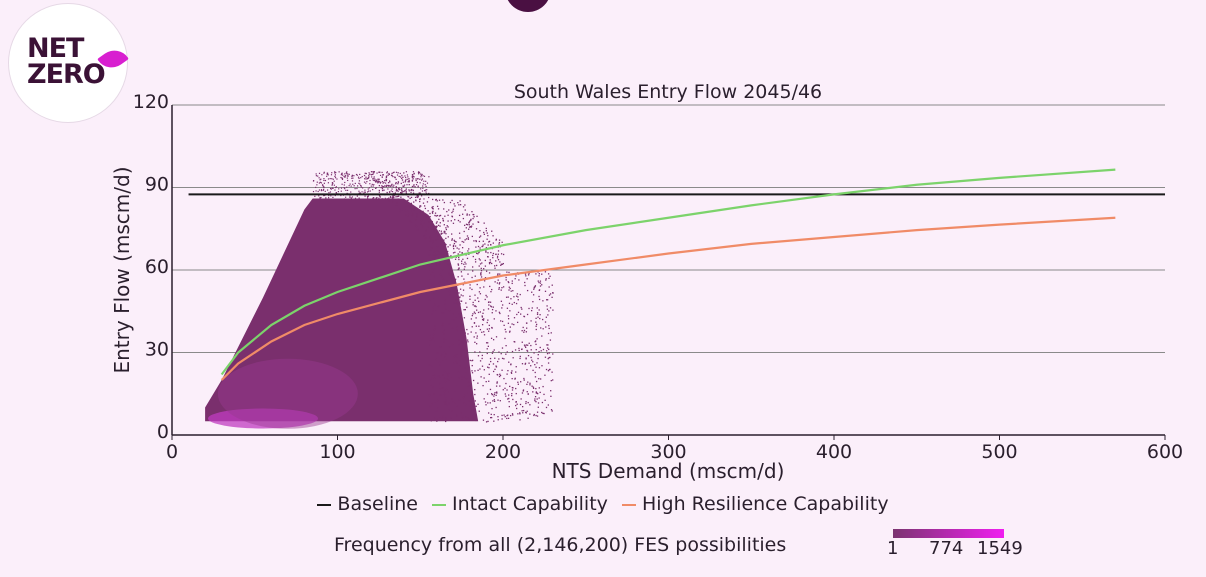  Describe the element at coordinates (834, 452) in the screenshot. I see `x-tick-label-400: 400` at that location.